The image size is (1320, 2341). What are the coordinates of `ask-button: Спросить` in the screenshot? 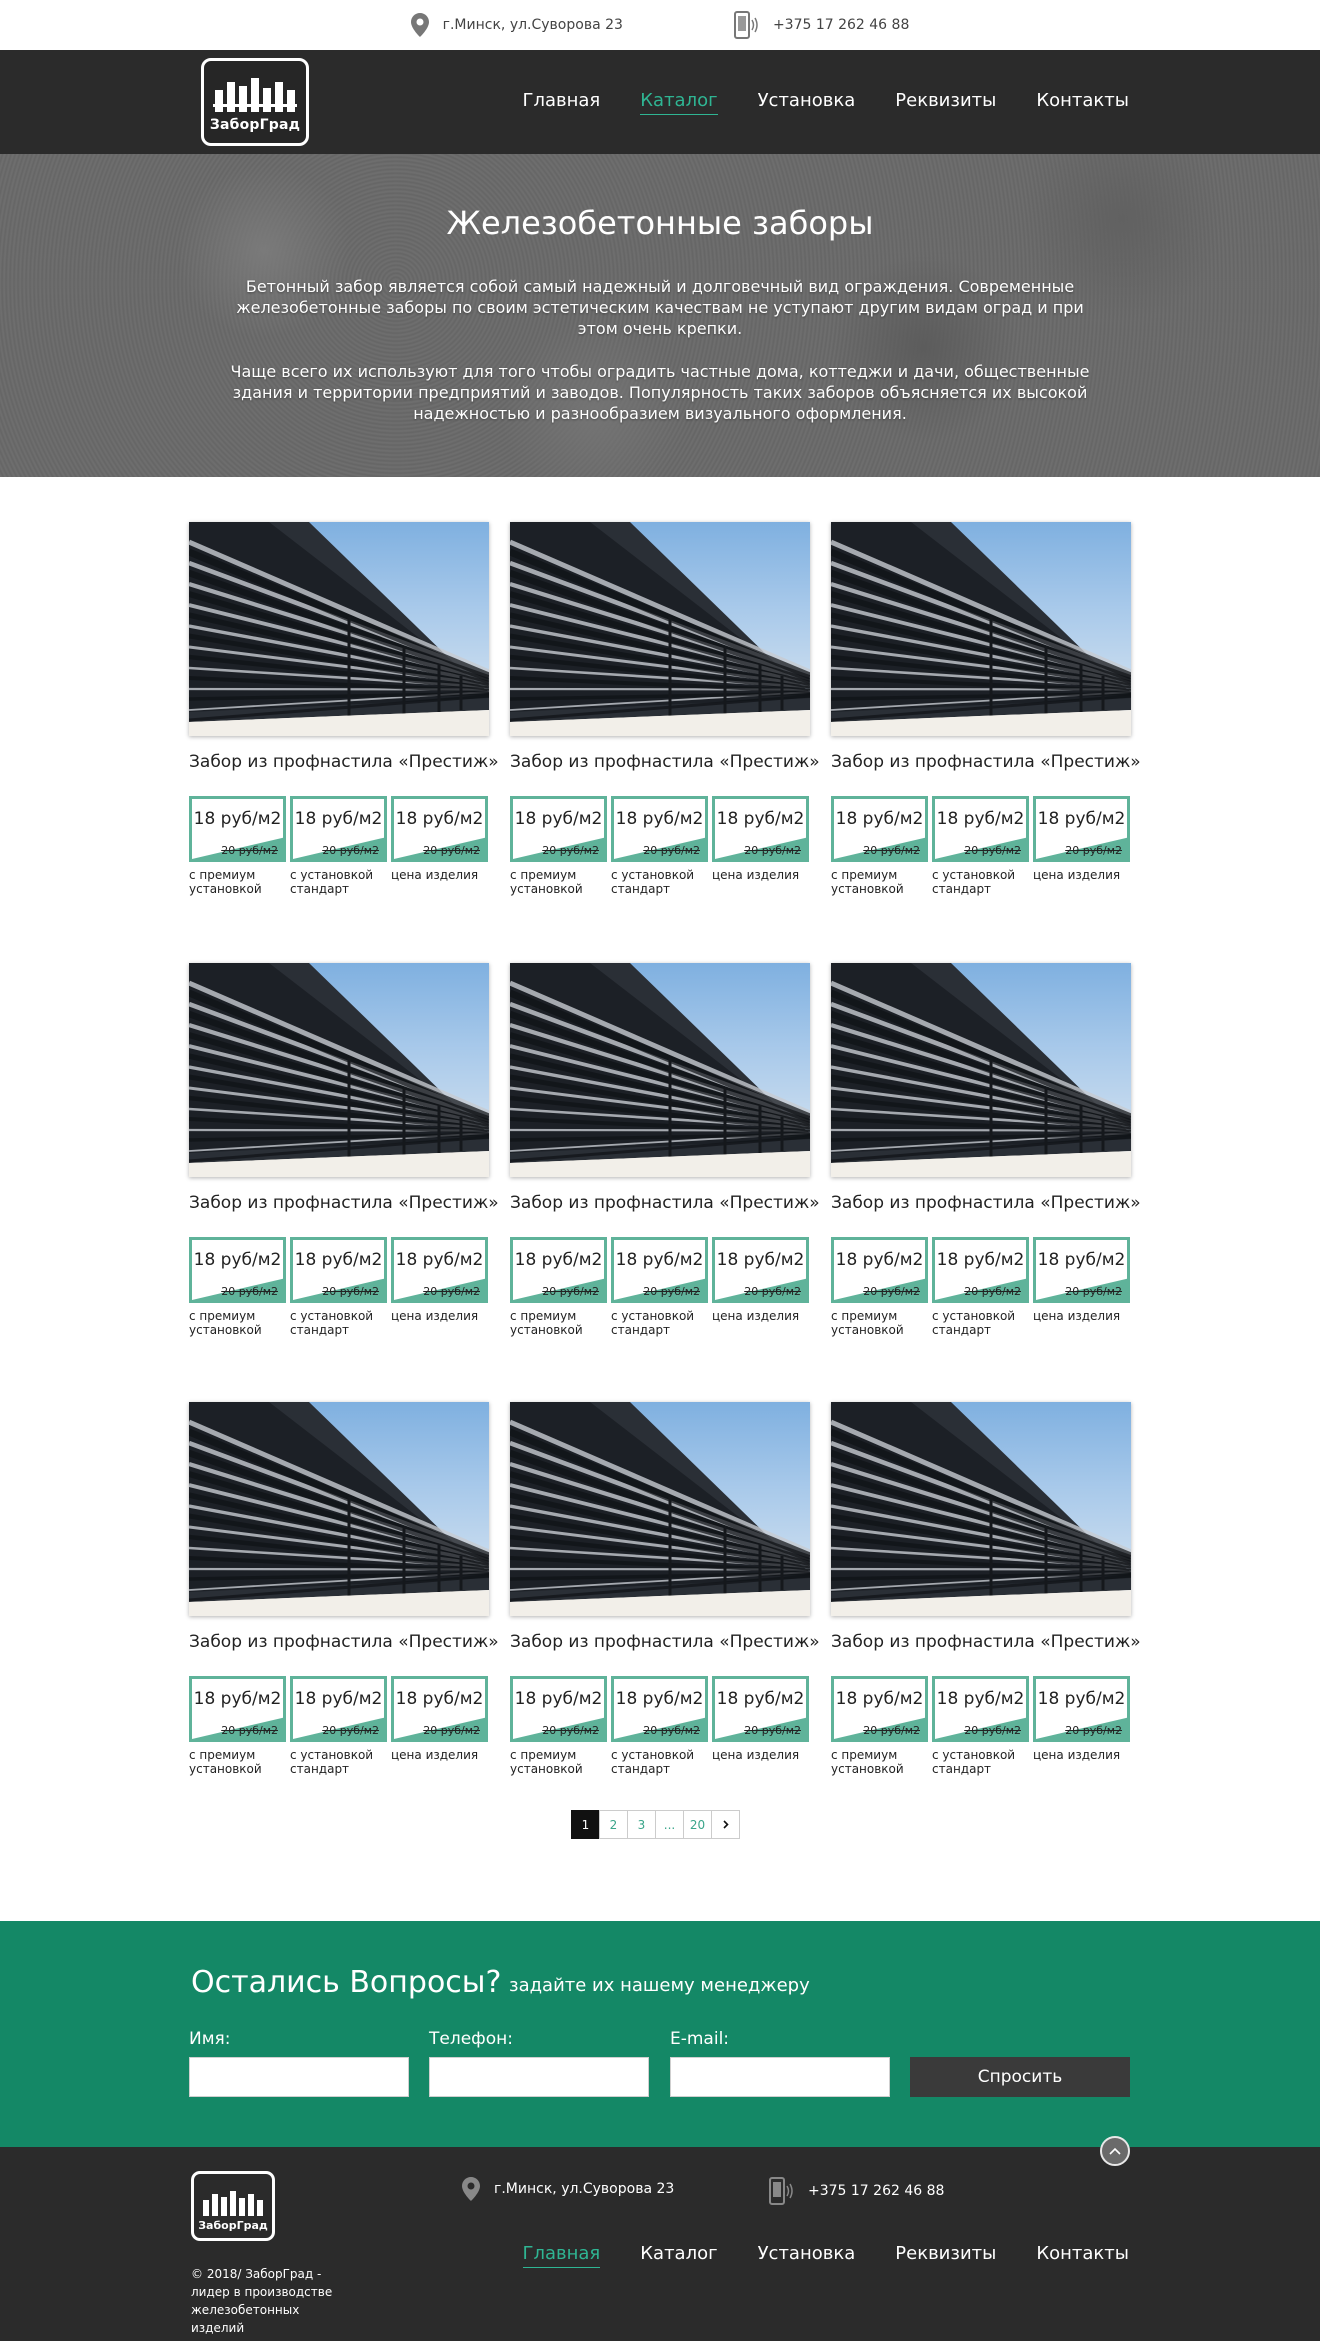 It's located at (1020, 2077).